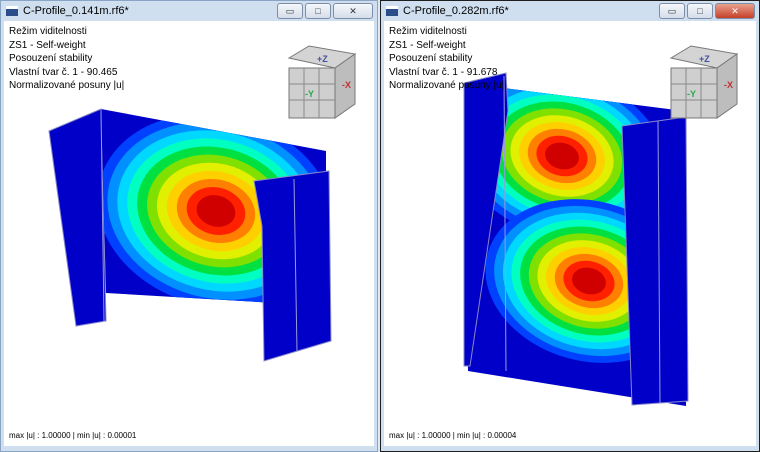 This screenshot has height=452, width=760. I want to click on info-line: Vlastní tvar č. 1 - 90.465, so click(63, 72).